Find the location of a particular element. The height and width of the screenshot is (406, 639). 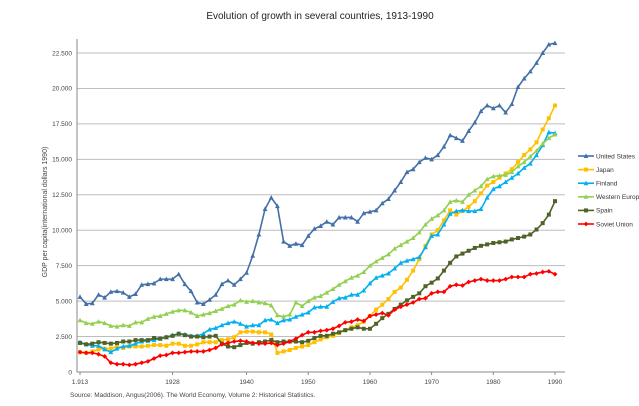

legend-item-soviet-union: Soviet Union is located at coordinates (605, 224).